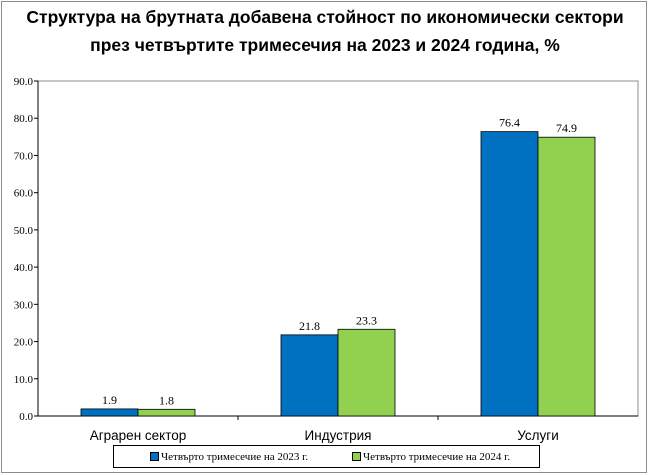  I want to click on data-label: 76.4, so click(509, 123).